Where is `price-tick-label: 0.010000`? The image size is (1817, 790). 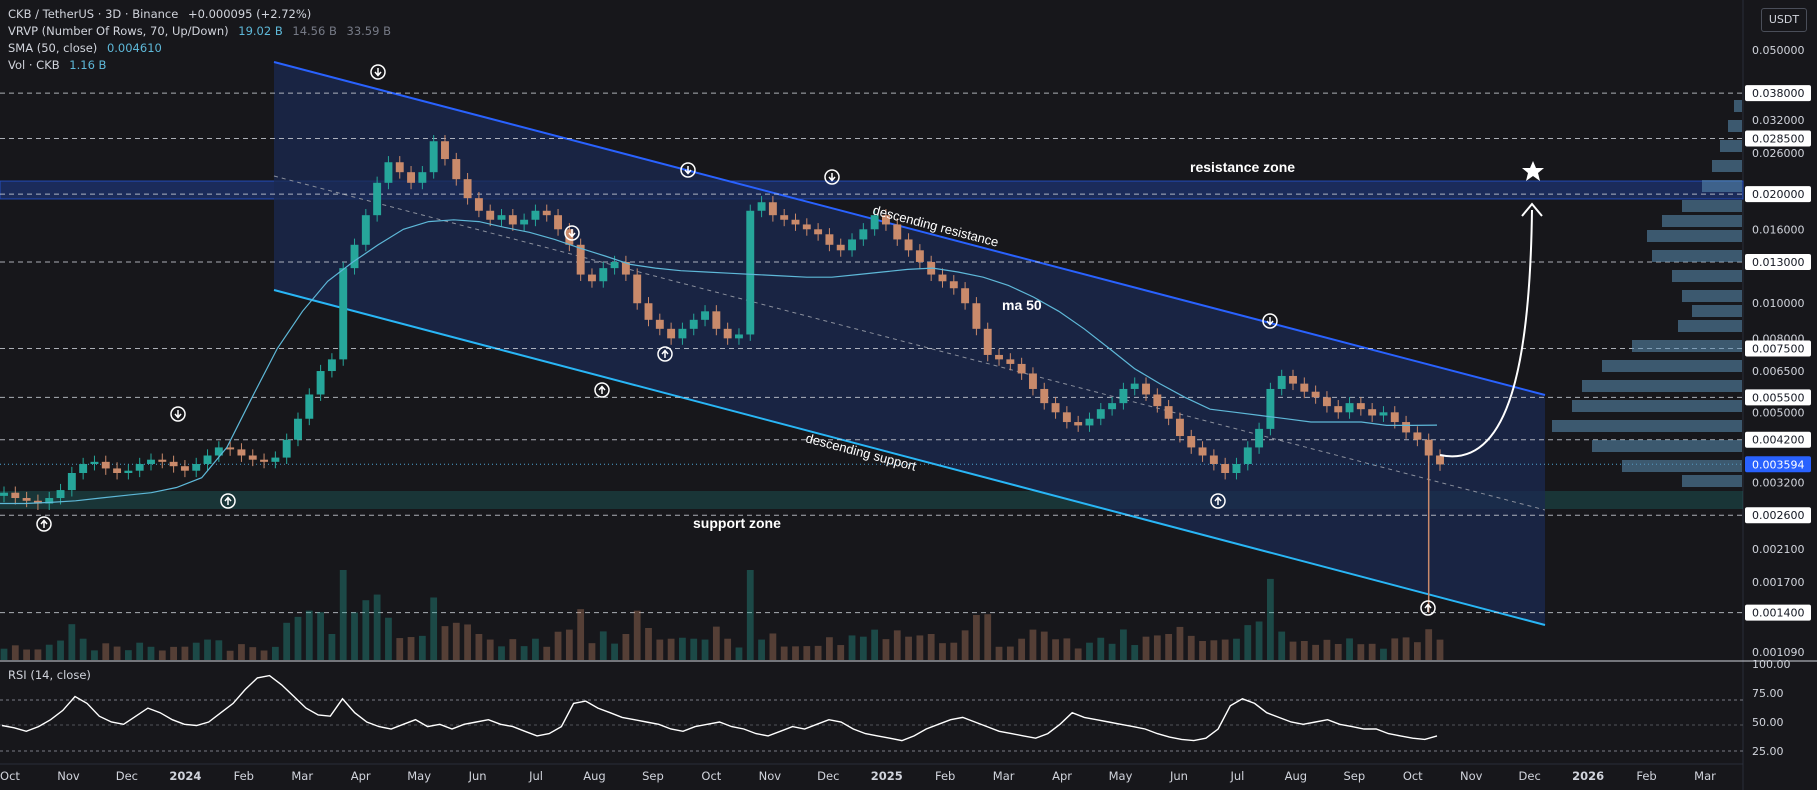 price-tick-label: 0.010000 is located at coordinates (1778, 303).